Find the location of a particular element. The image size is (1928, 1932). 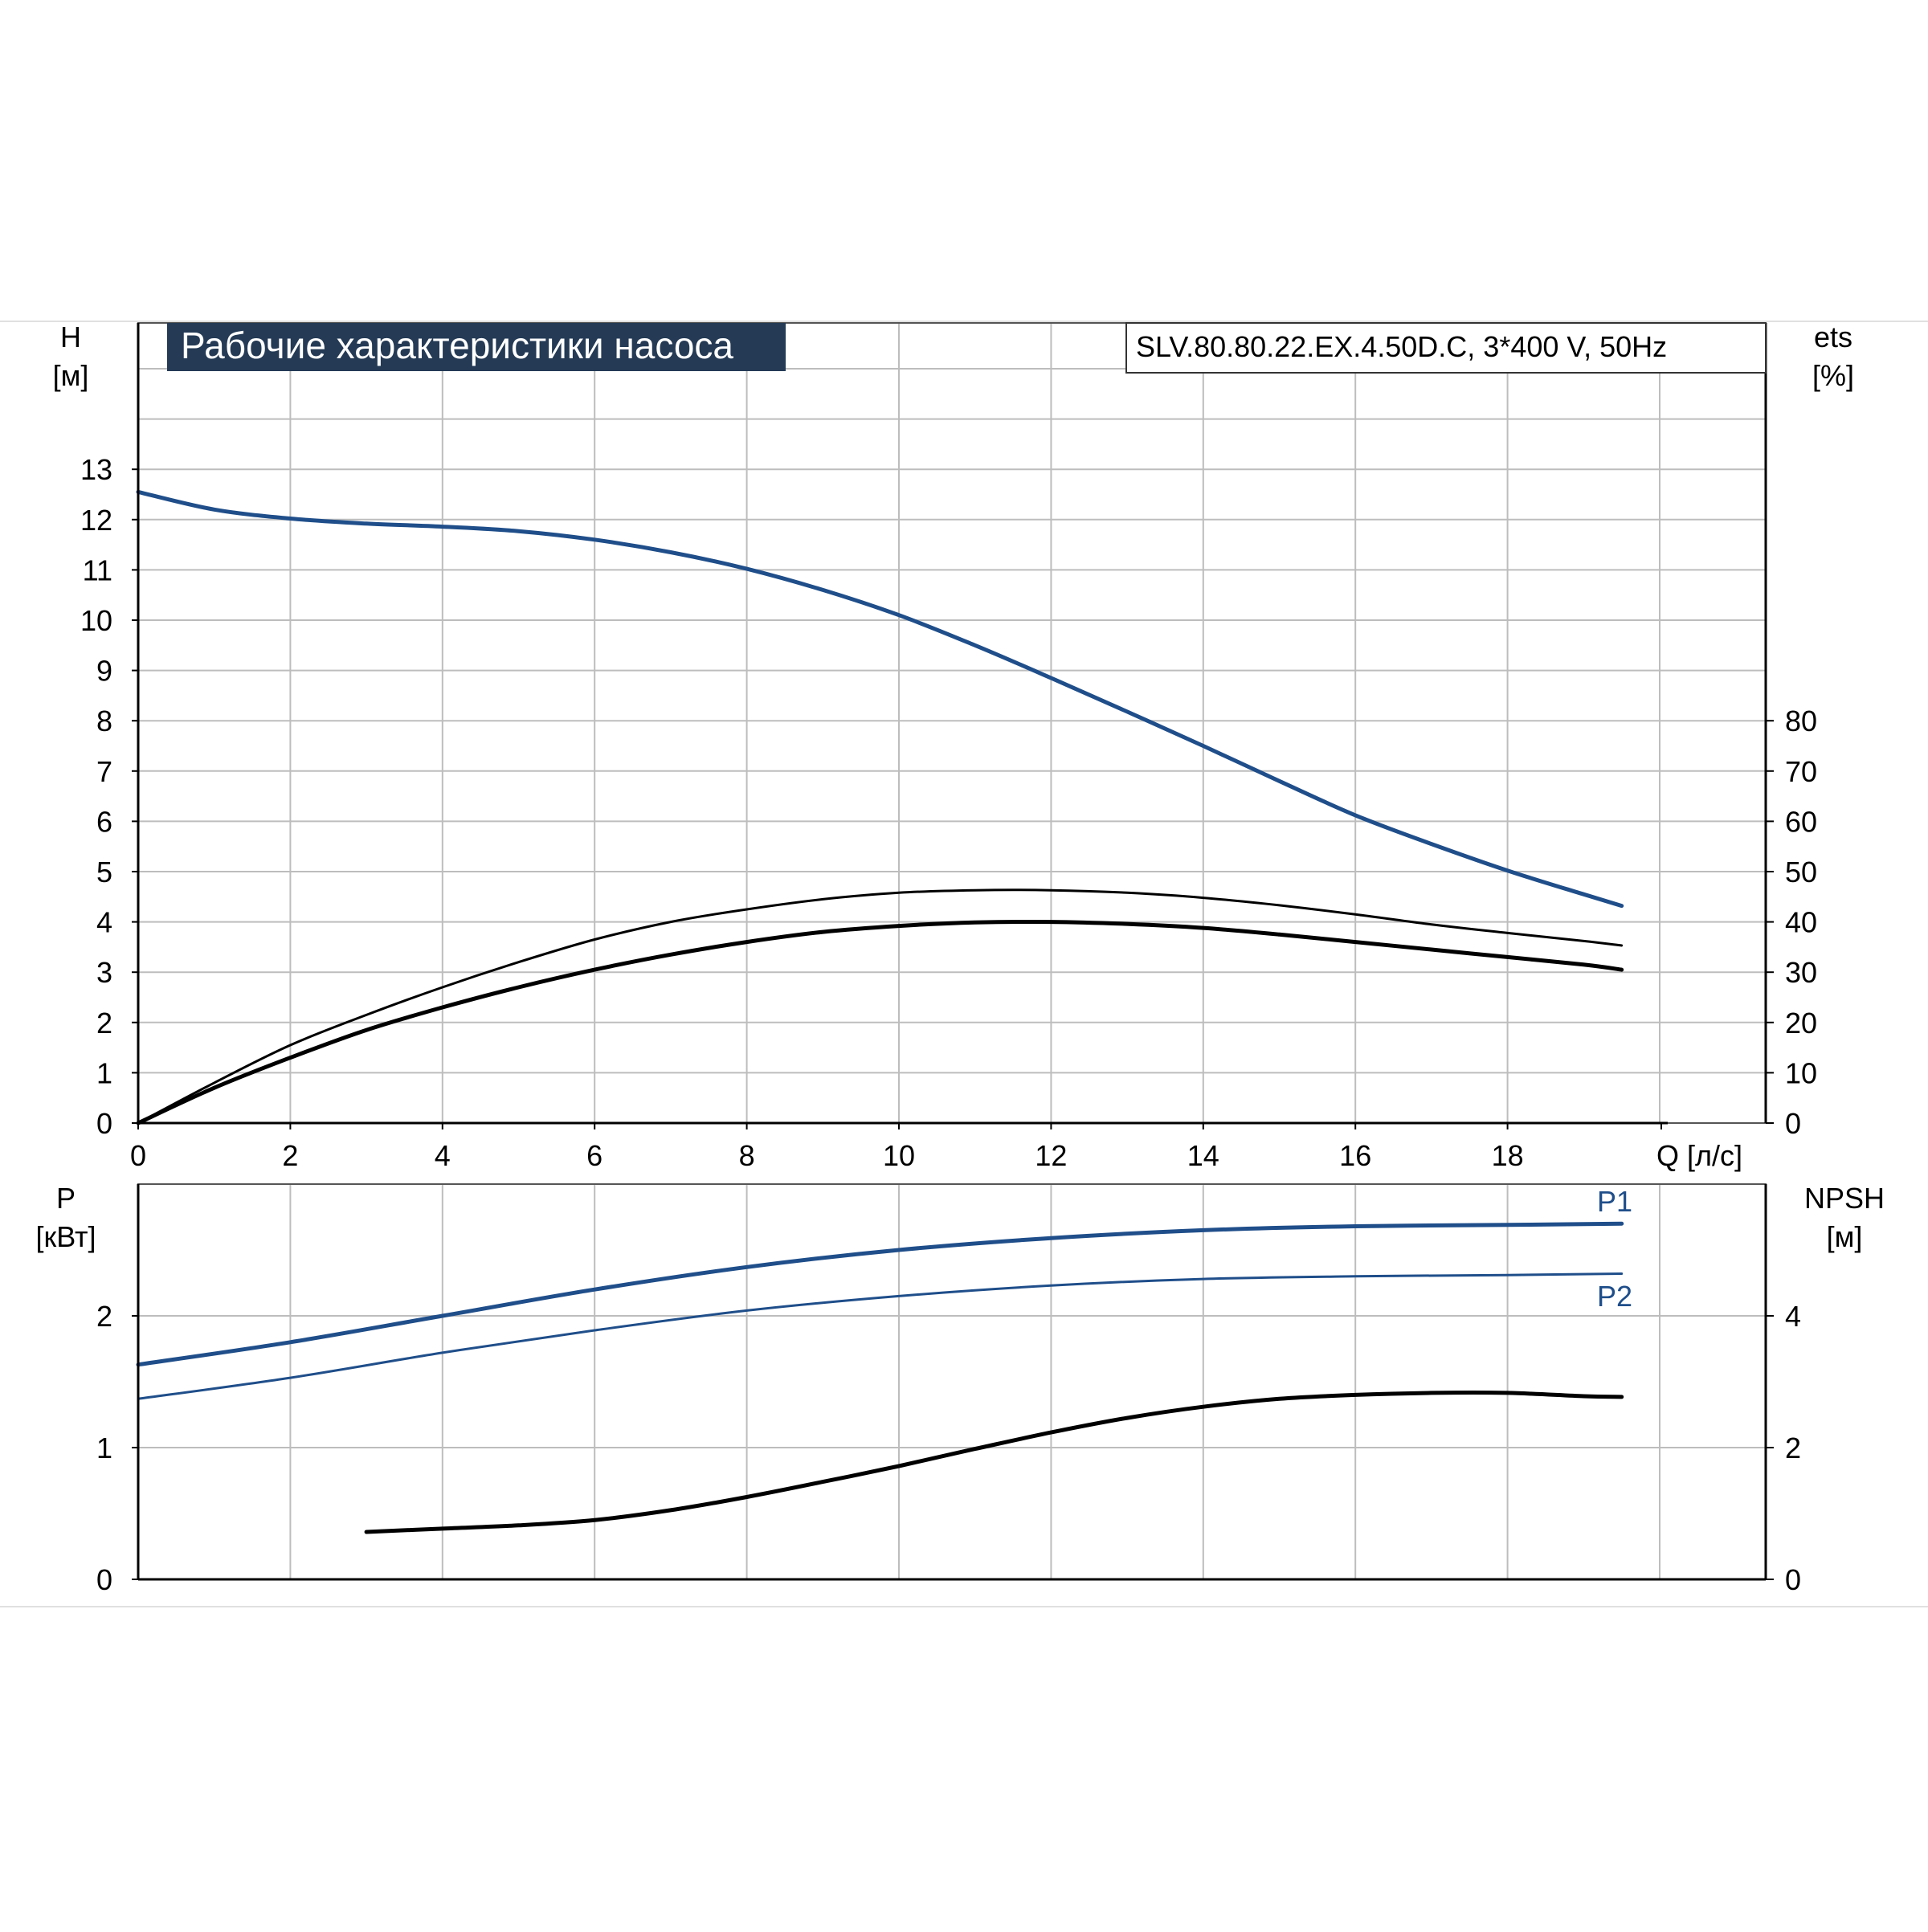

q-tick-label: 12 is located at coordinates (1051, 1155).